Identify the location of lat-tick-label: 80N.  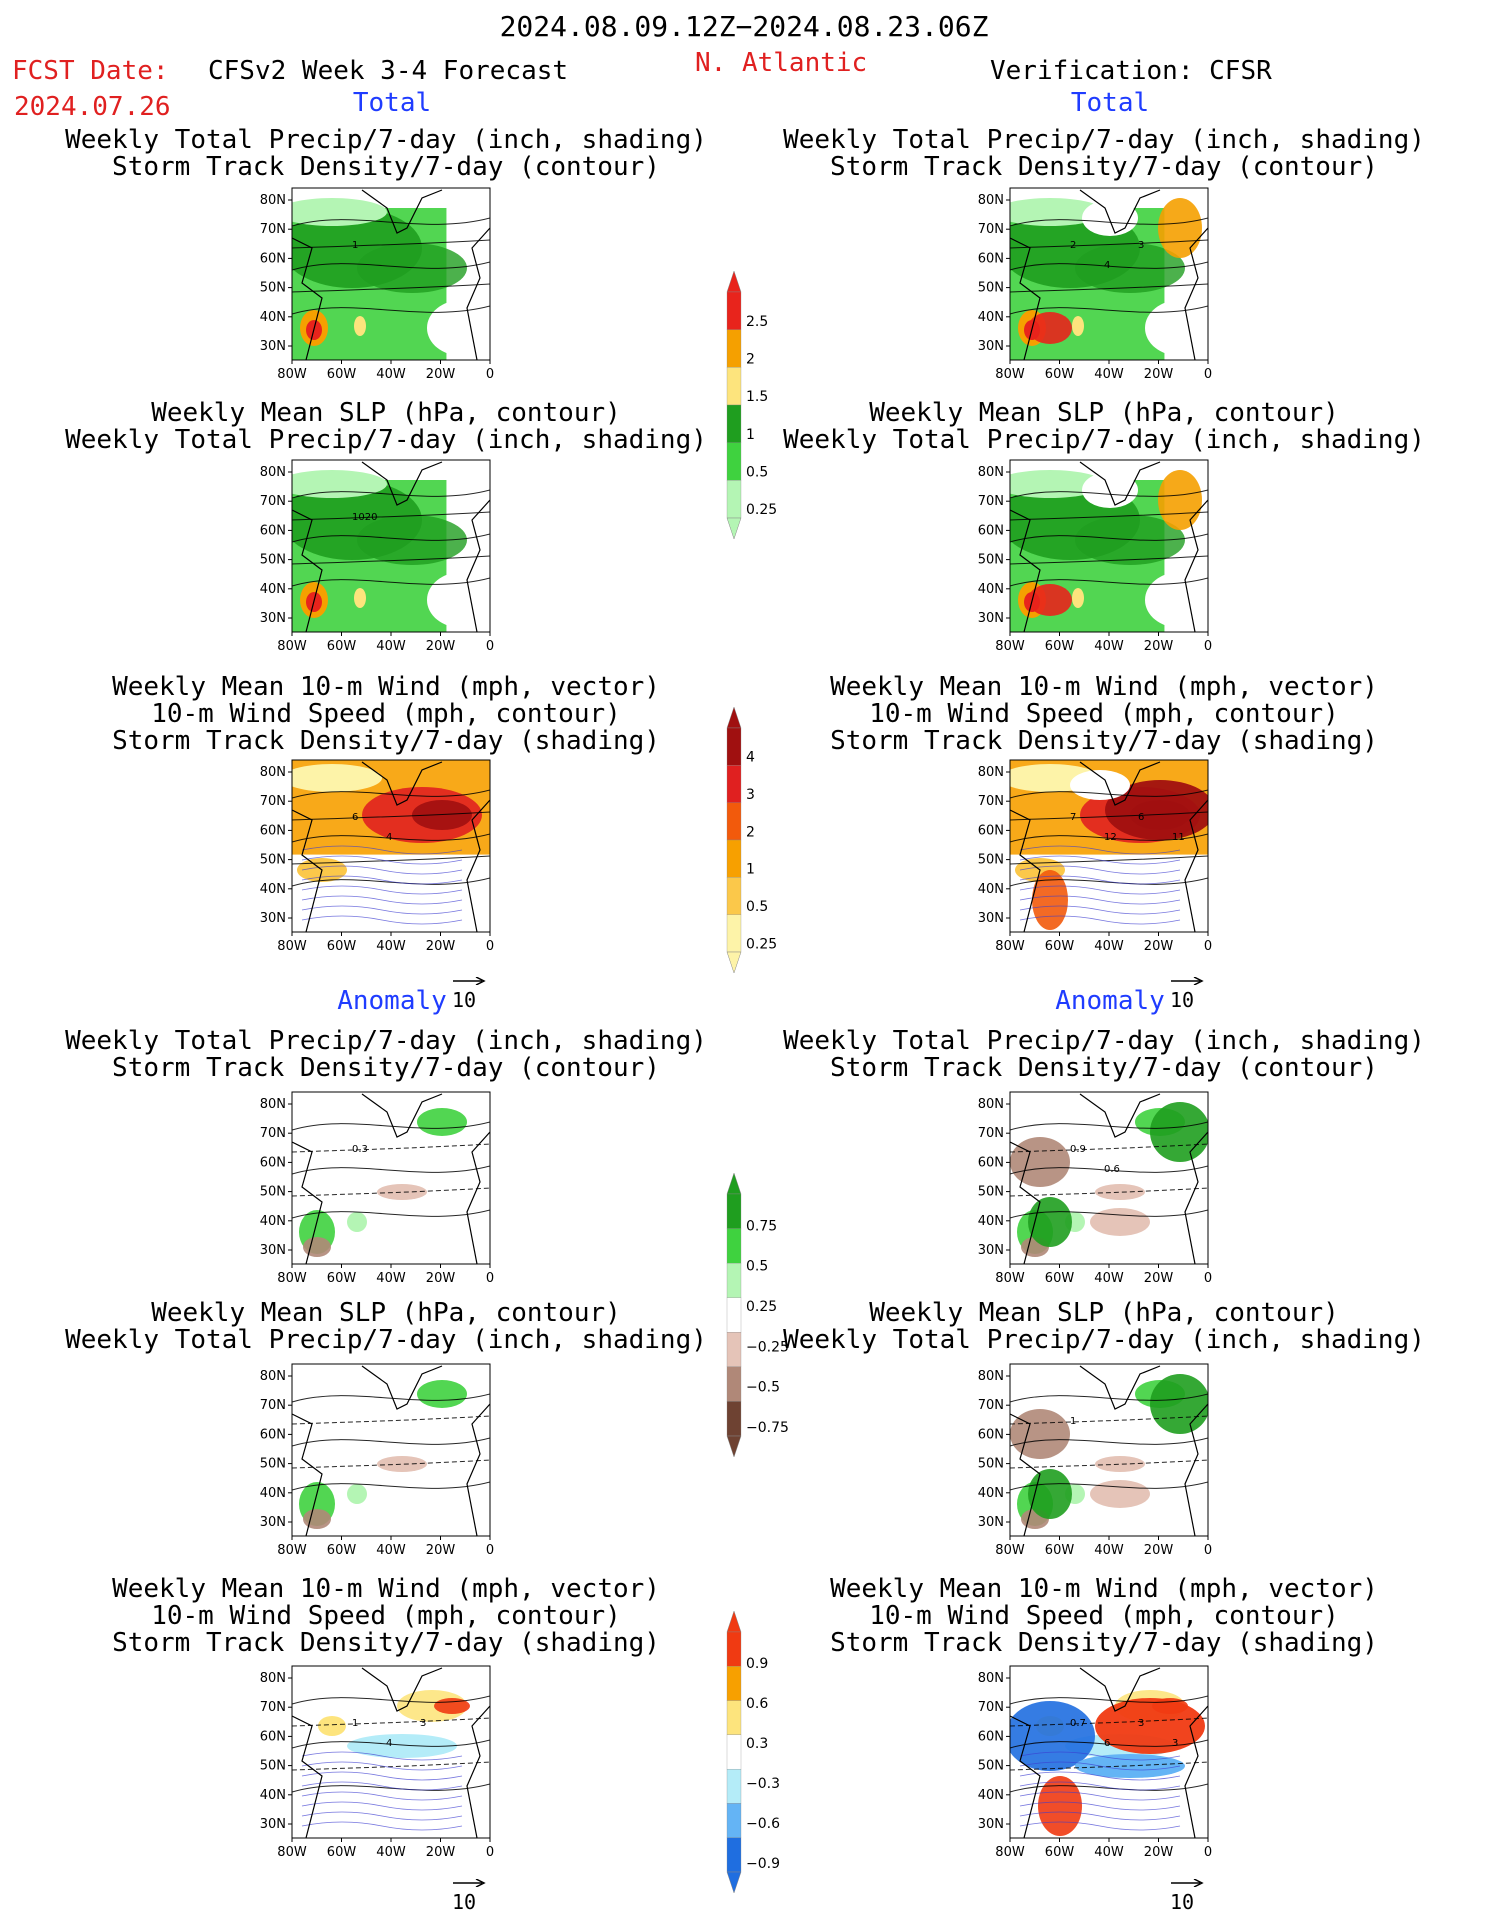
(273, 1678).